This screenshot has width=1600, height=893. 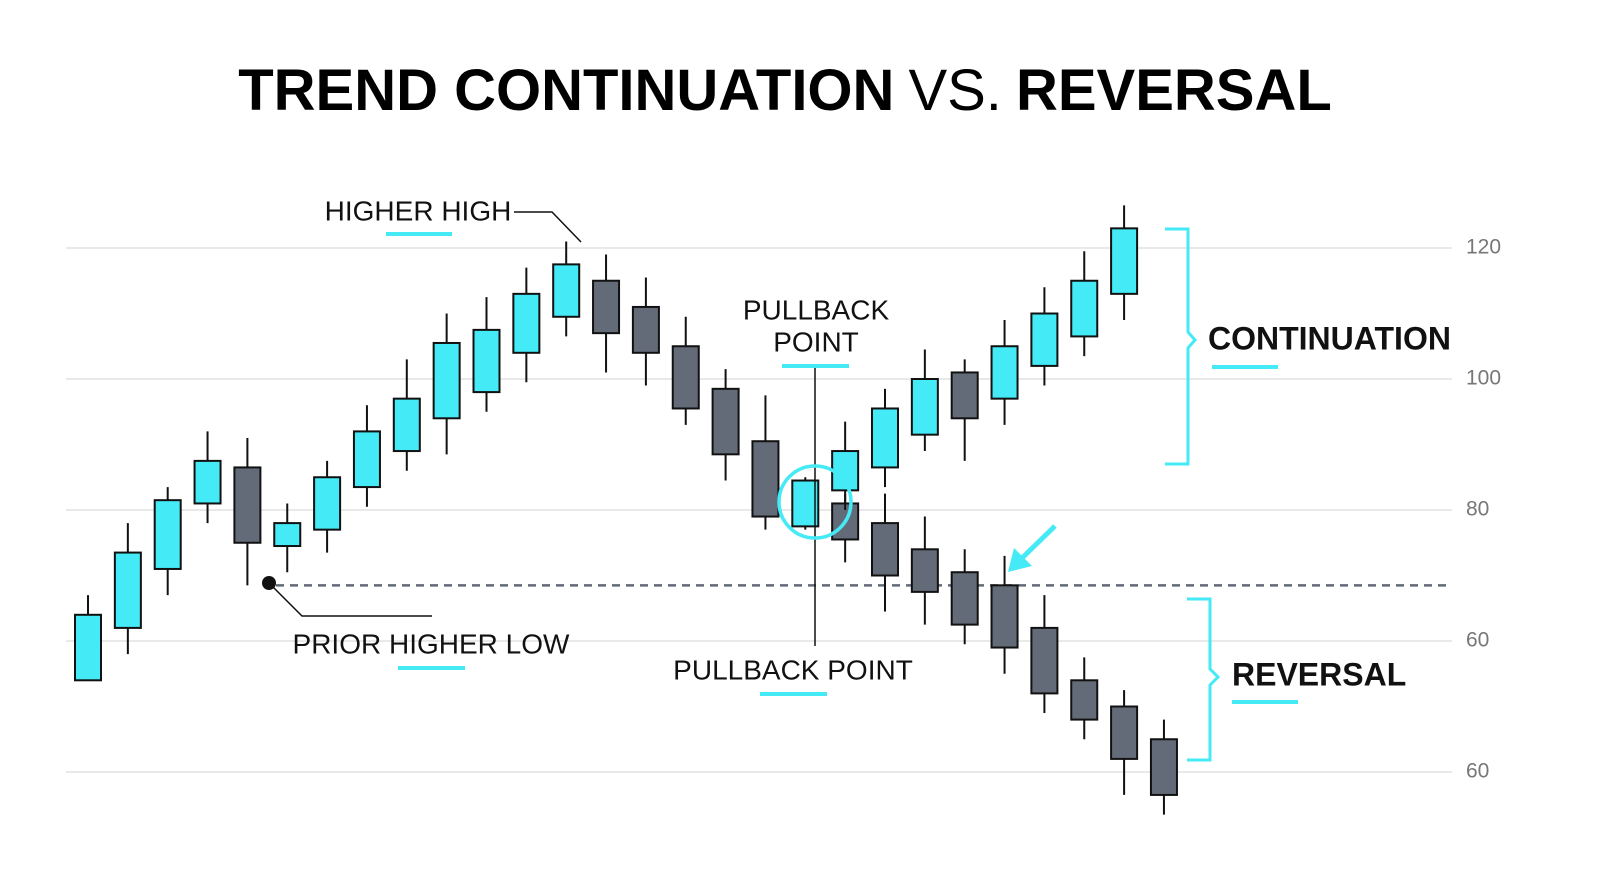 What do you see at coordinates (816, 309) in the screenshot?
I see `annotation: PULLBACK` at bounding box center [816, 309].